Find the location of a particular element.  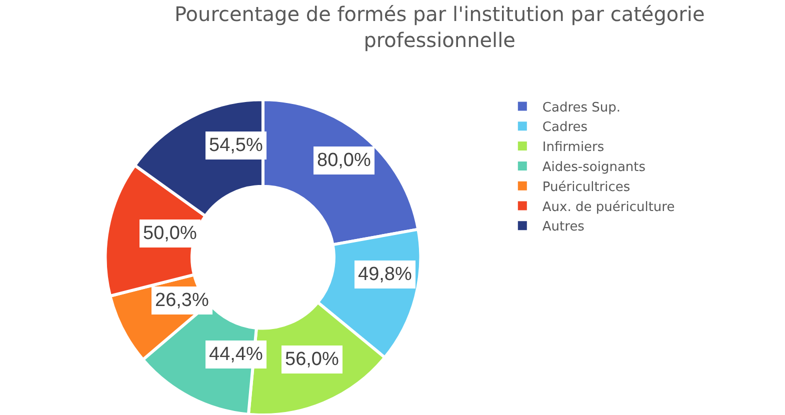

data-label: 50,0% is located at coordinates (170, 233).